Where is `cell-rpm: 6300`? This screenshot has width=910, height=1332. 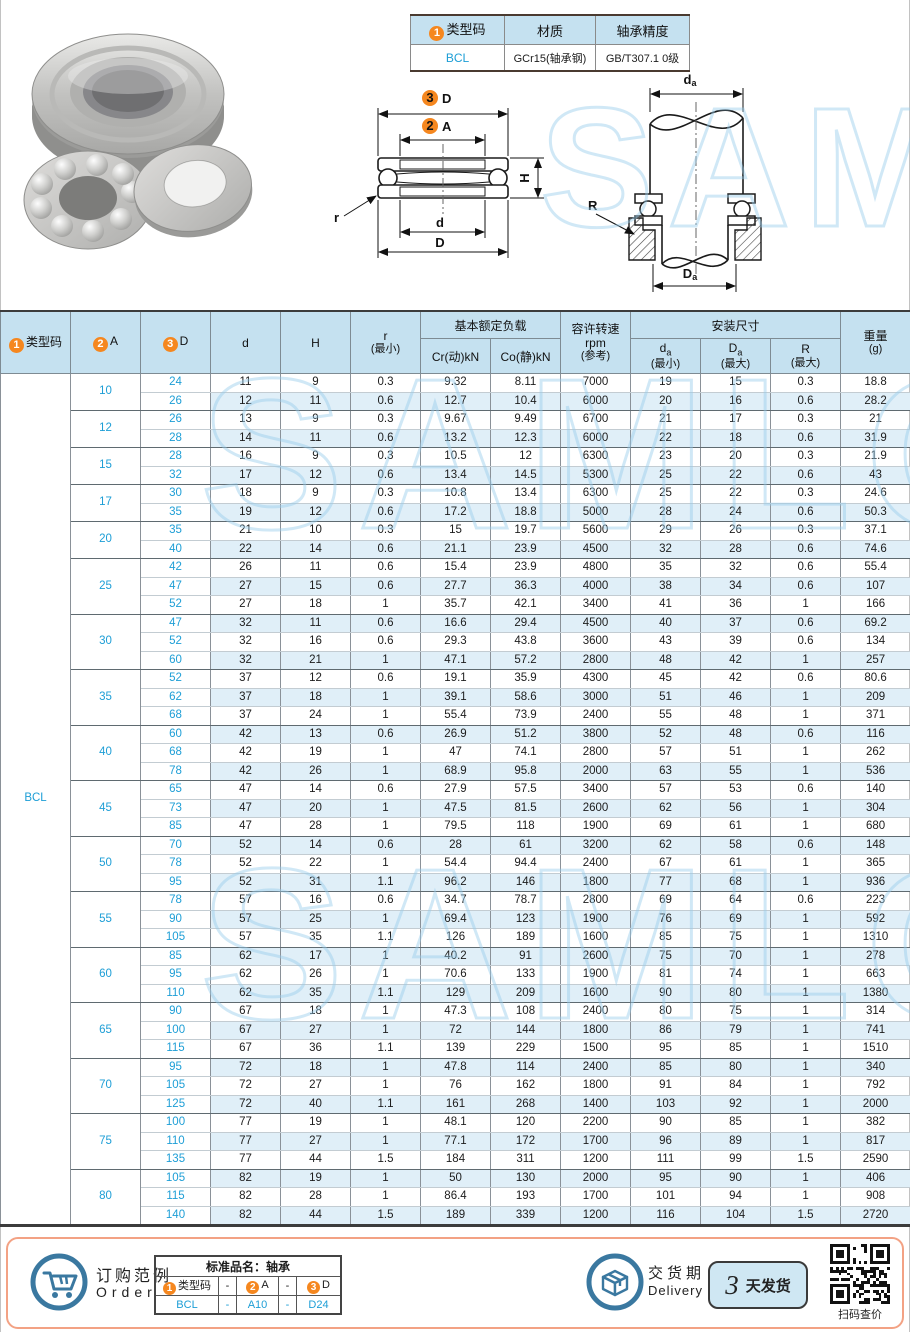
cell-rpm: 6300 is located at coordinates (596, 494).